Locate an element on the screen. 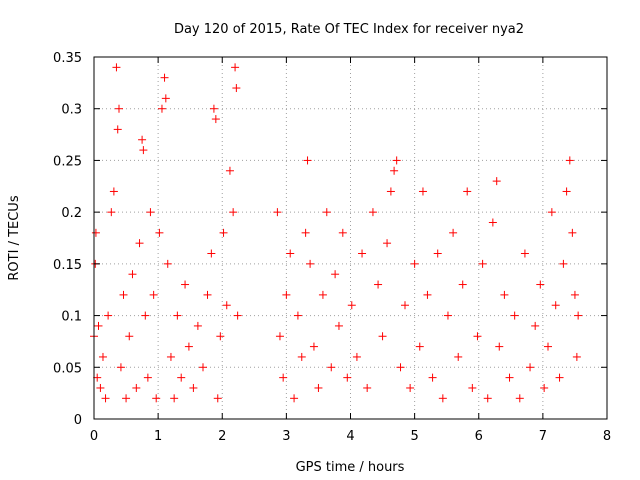 This screenshot has width=640, height=480. y-tick-label: 0.05 is located at coordinates (67, 368).